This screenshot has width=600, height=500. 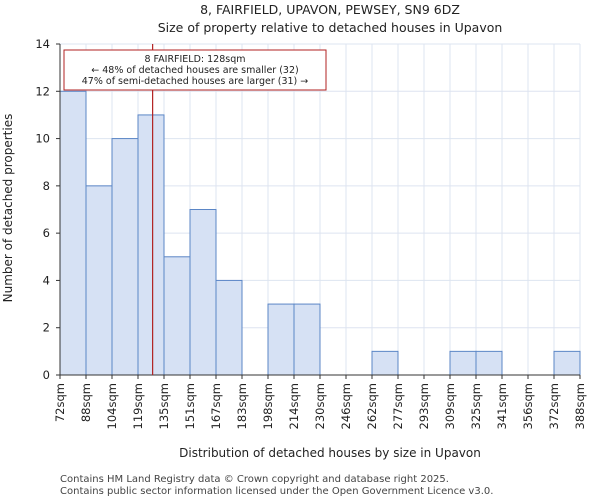 What do you see at coordinates (398, 406) in the screenshot?
I see `x-tick-label: 277sqm` at bounding box center [398, 406].